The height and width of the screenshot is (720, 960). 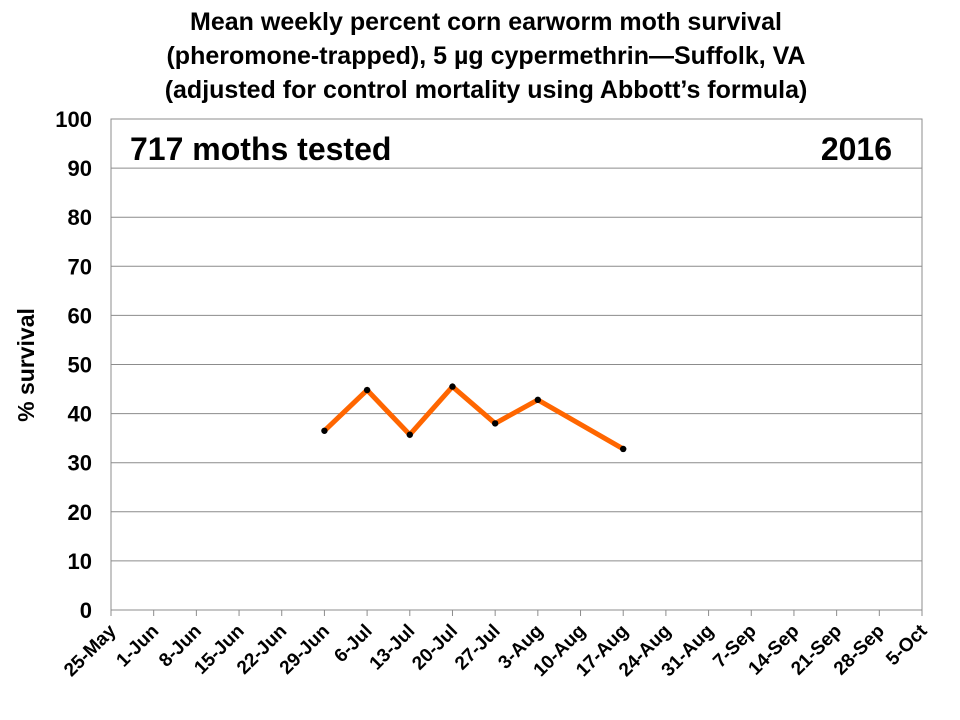 I want to click on y-tick-label: 60, so click(x=80, y=315).